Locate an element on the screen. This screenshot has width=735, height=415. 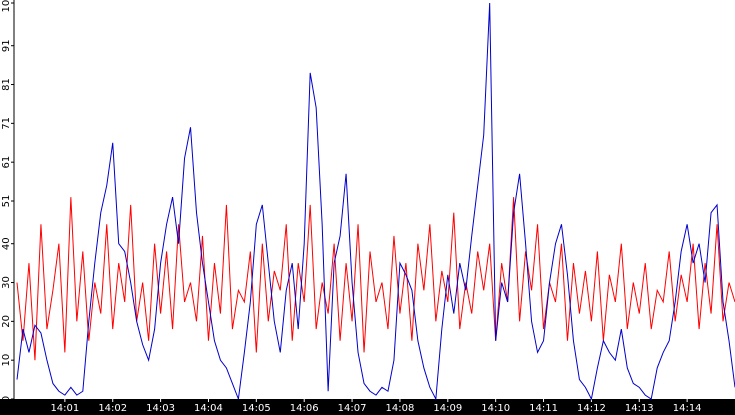
y-tick-label: 51 is located at coordinates (6, 201).